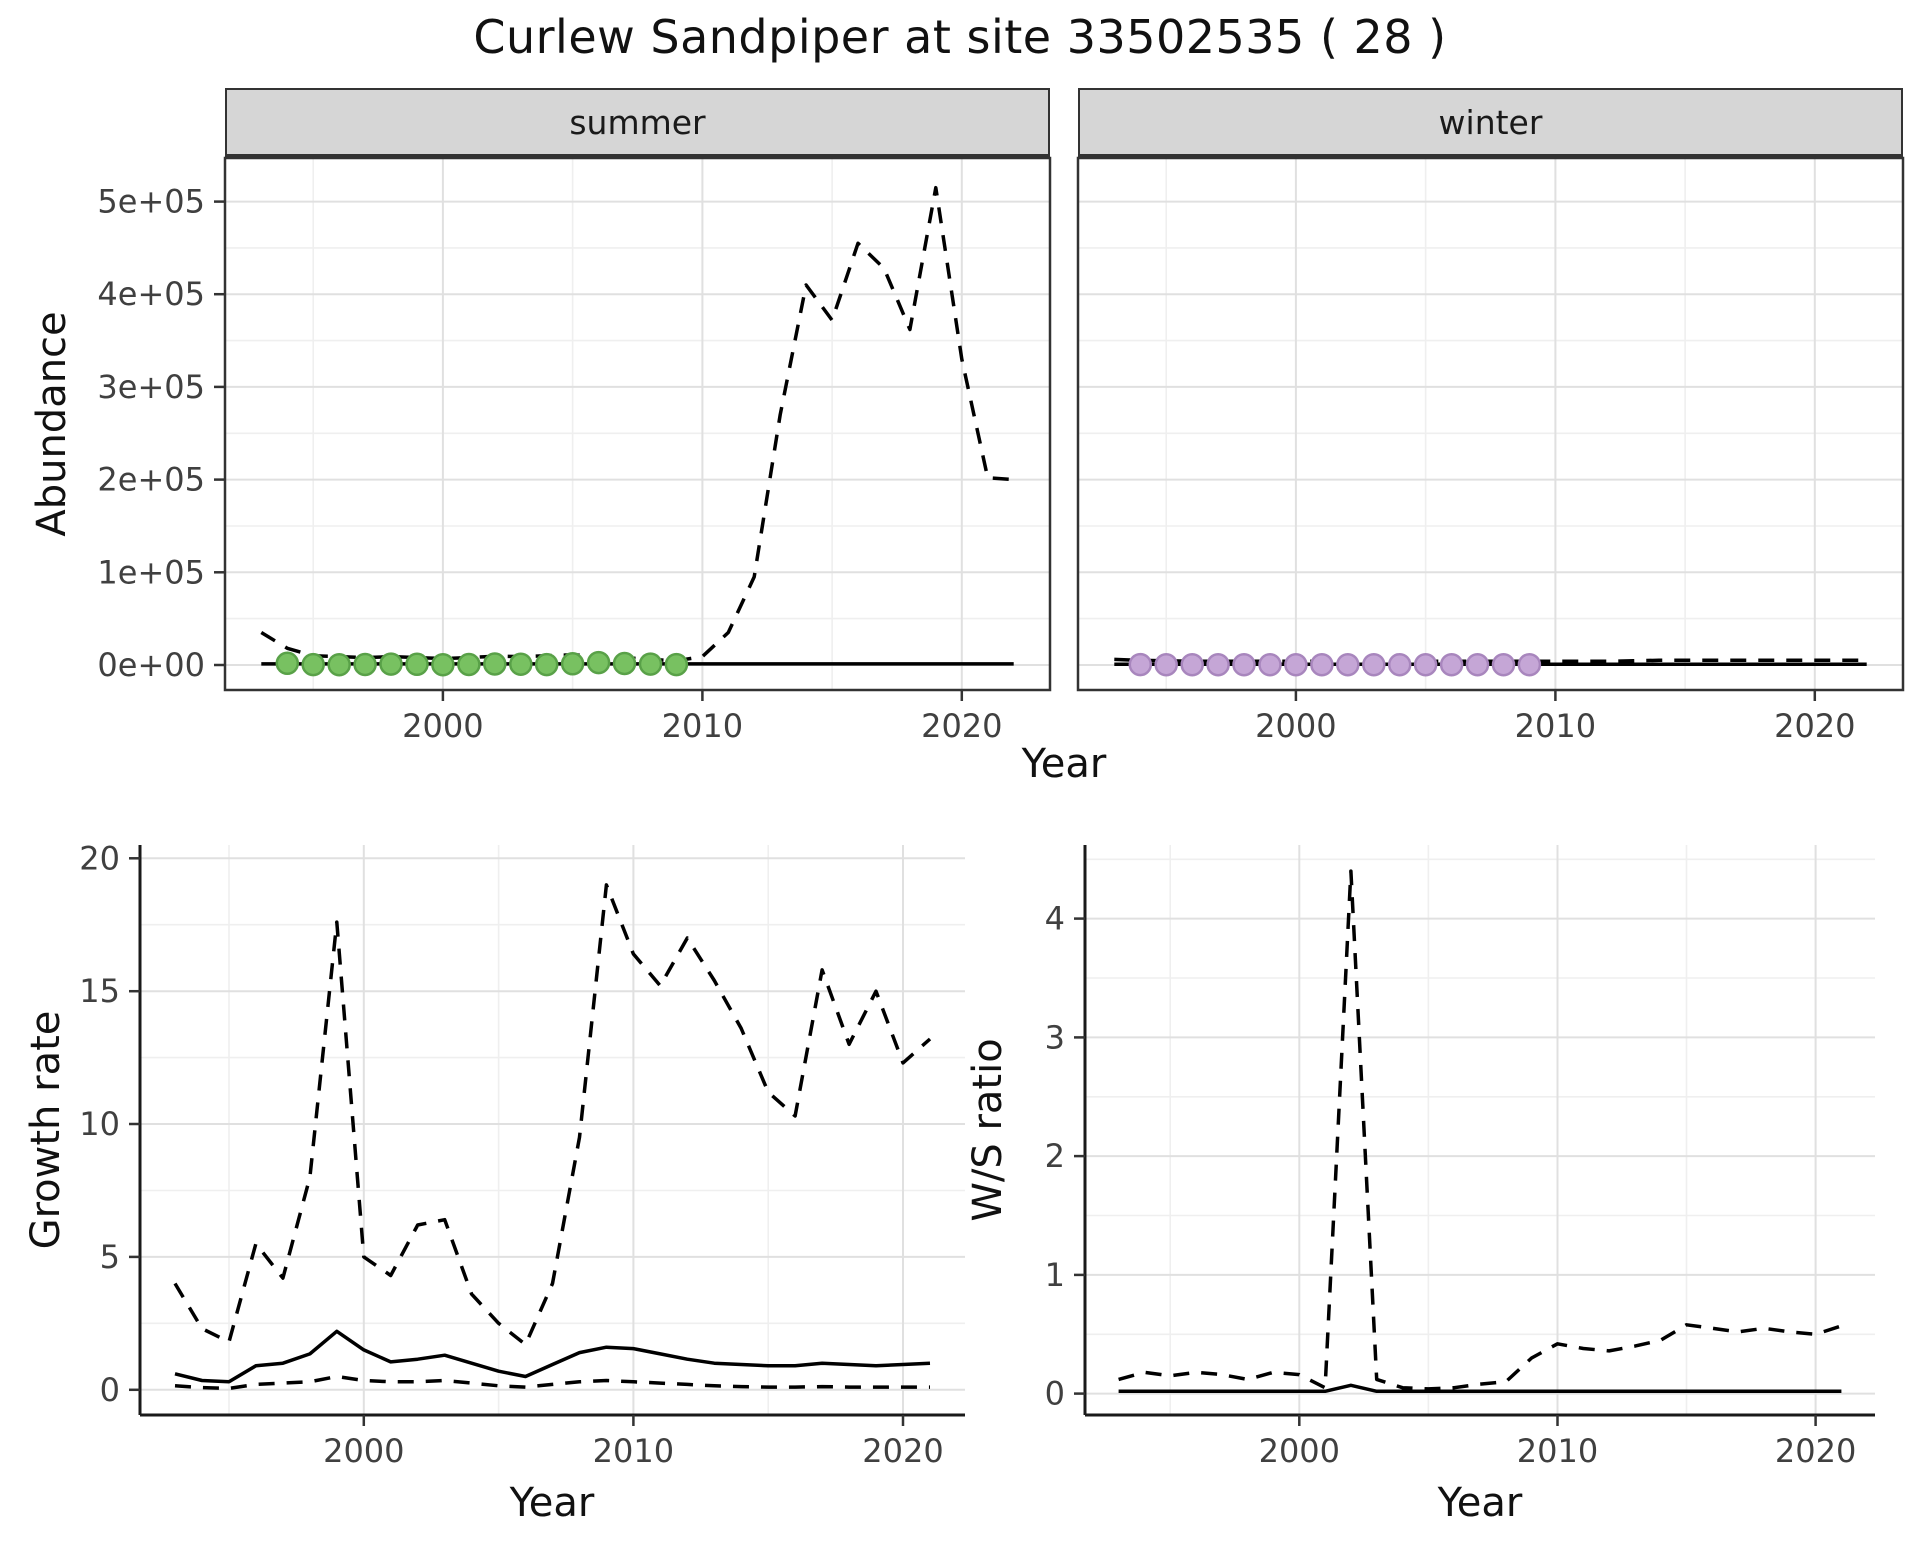  I want to click on growth-year-axis-label: Year, so click(552, 1503).